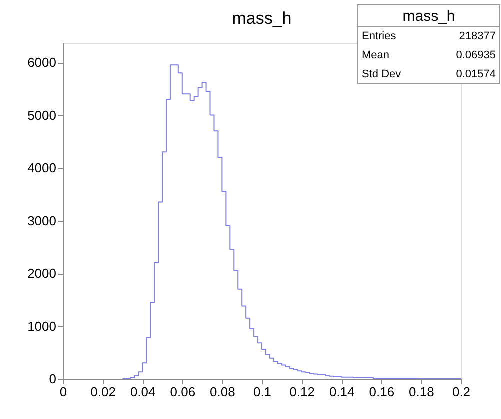 Image resolution: width=501 pixels, height=419 pixels. I want to click on annotation: Mean, so click(376, 56).